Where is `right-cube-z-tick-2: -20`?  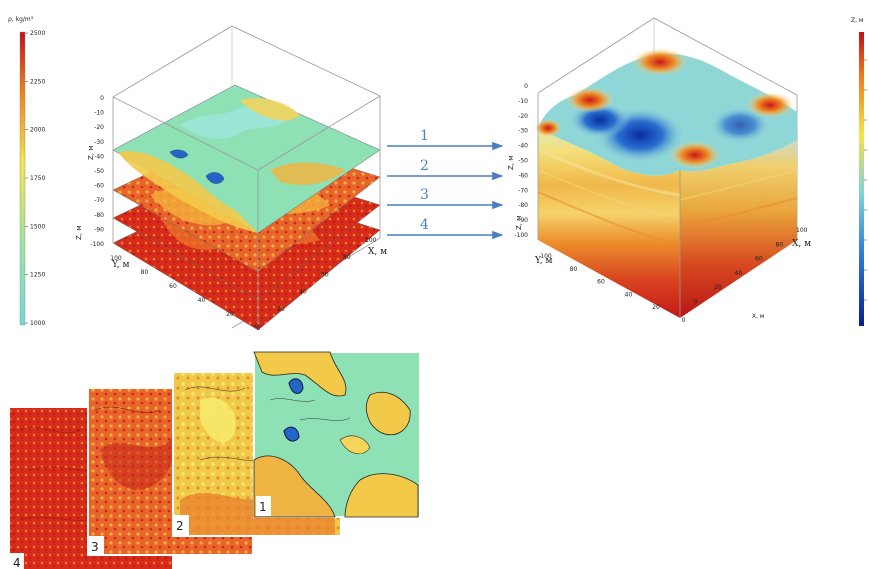
right-cube-z-tick-2: -20 is located at coordinates (523, 116).